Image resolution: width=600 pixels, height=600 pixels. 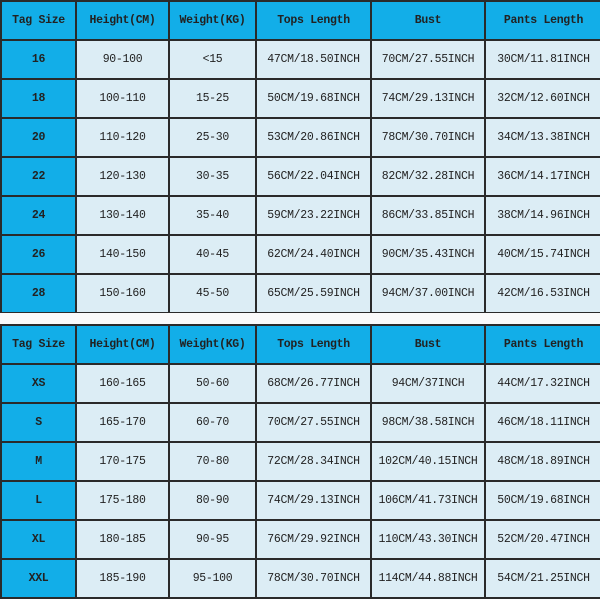 I want to click on cell-height: 140-150, so click(x=122, y=254).